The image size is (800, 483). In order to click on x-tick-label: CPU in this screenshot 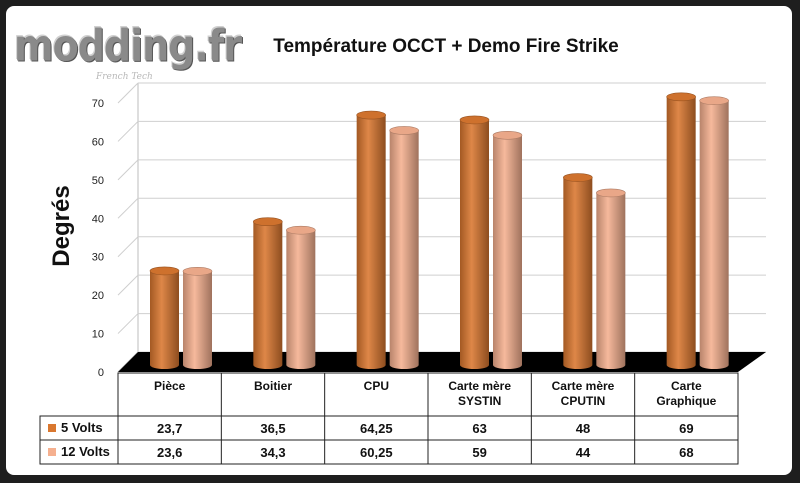, I will do `click(376, 386)`.